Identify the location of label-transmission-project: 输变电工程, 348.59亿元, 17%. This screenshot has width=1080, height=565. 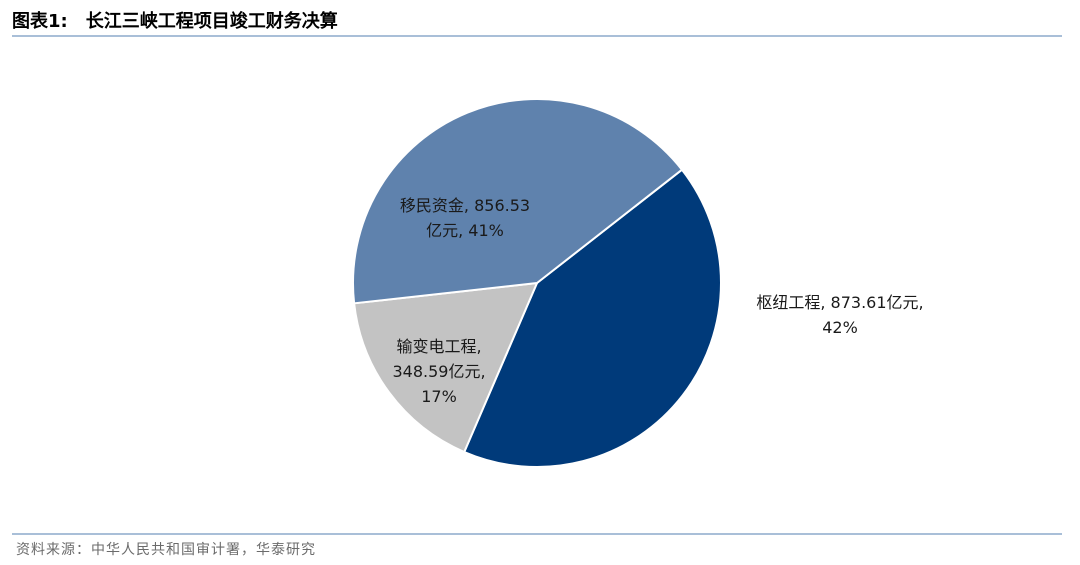
(438, 371).